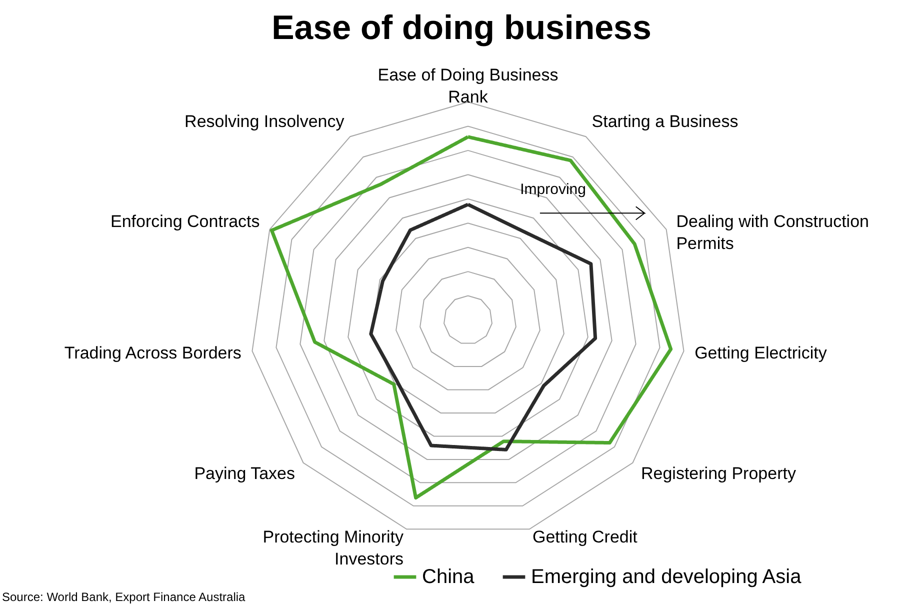 The width and height of the screenshot is (923, 606). Describe the element at coordinates (124, 597) in the screenshot. I see `source-note: Source: World Bank, Export Finance Australia` at that location.